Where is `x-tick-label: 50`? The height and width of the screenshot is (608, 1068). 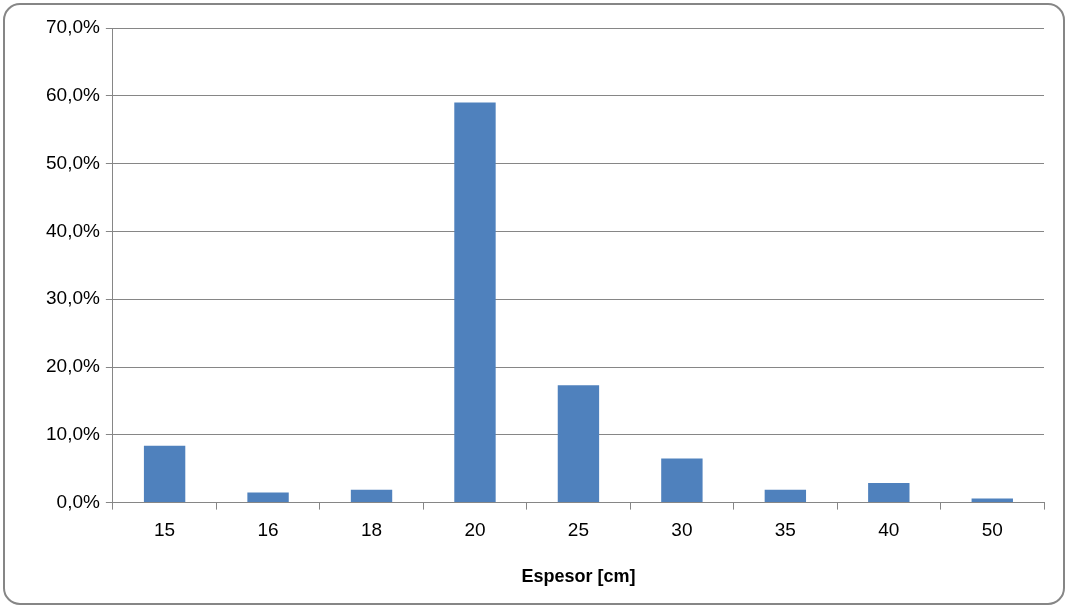 x-tick-label: 50 is located at coordinates (992, 530).